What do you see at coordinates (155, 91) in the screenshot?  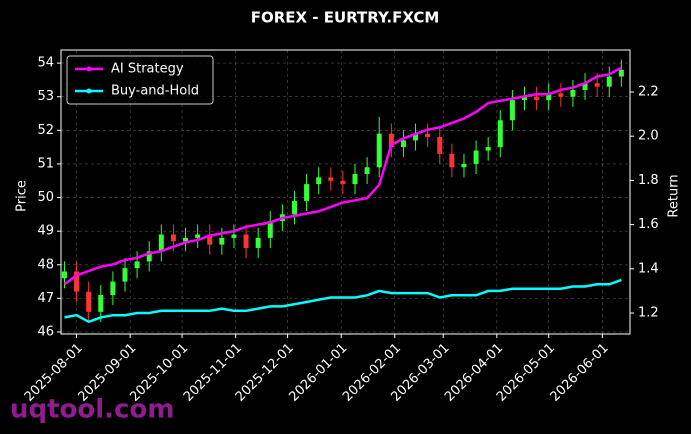 I see `legend-label: Buy-and-Hold` at bounding box center [155, 91].